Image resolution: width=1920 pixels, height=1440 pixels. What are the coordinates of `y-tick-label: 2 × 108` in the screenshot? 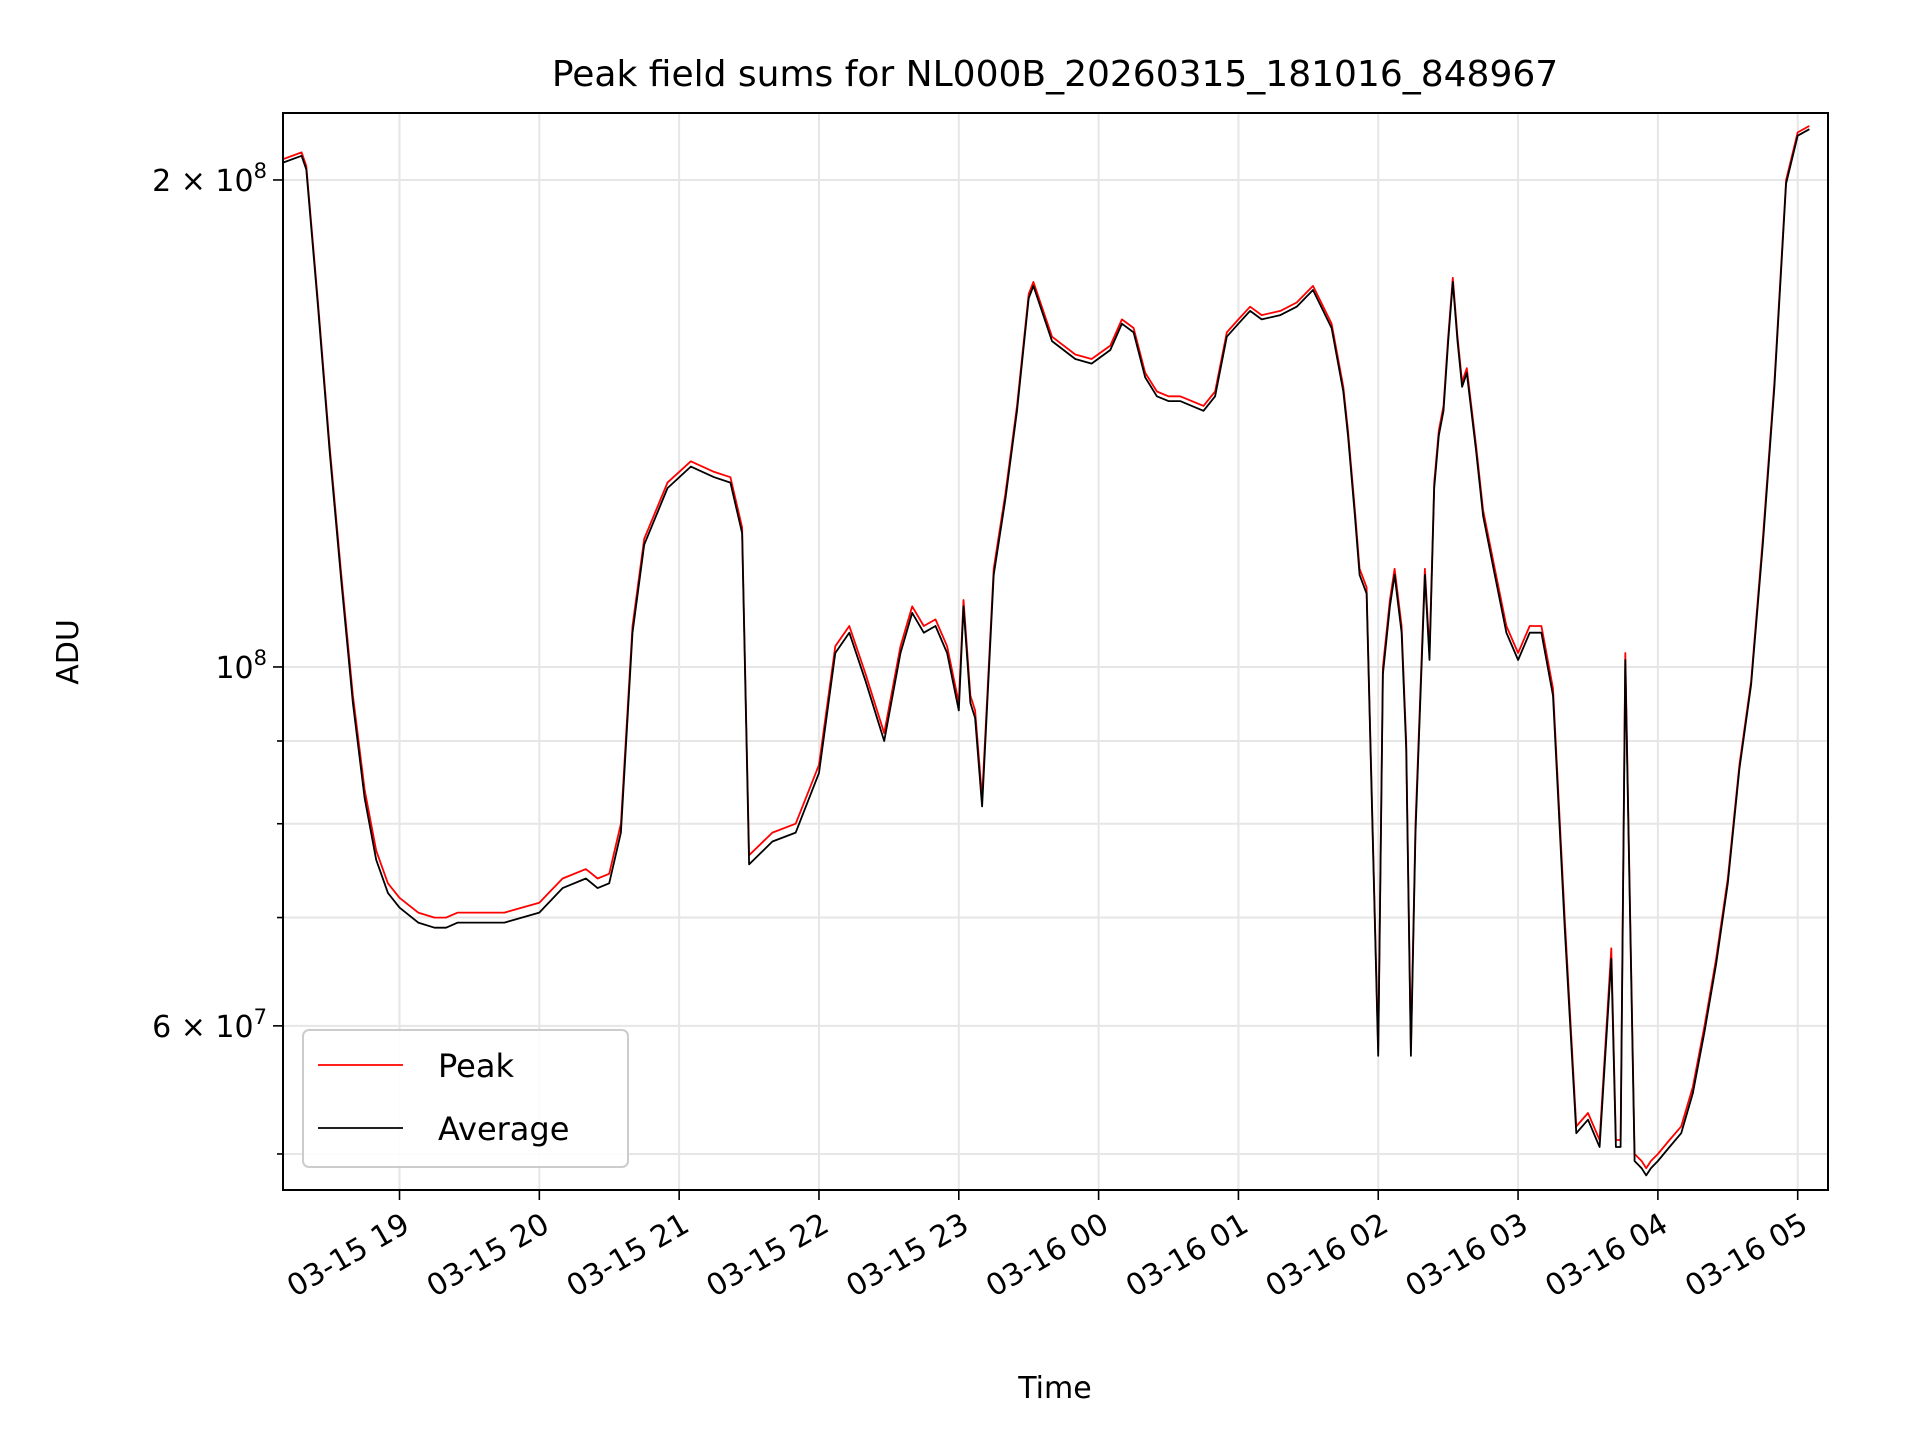 It's located at (209, 179).